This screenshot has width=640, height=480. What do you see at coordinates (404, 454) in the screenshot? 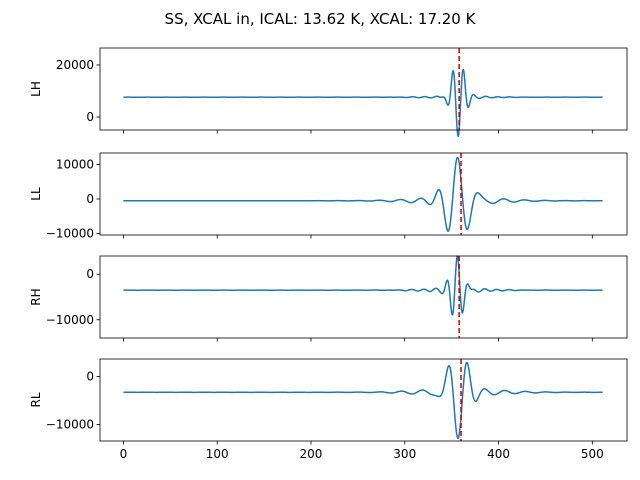
I see `x-tick-label: 300` at bounding box center [404, 454].